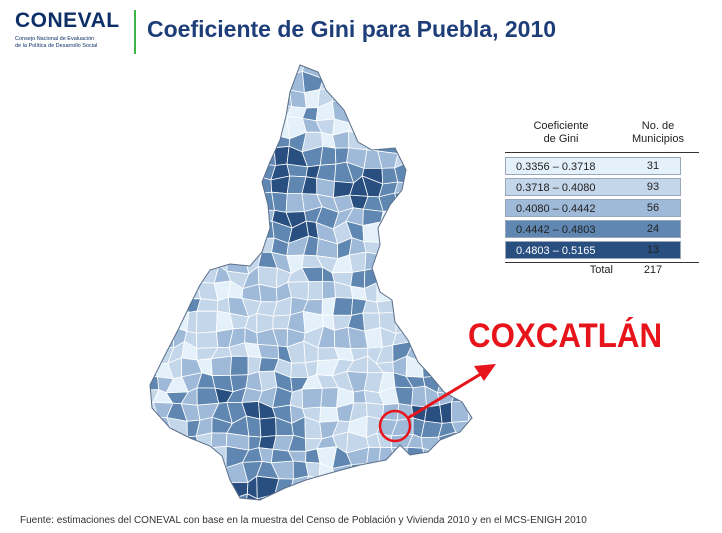  Describe the element at coordinates (395, 426) in the screenshot. I see `coxcatlan-highlight-circle` at that location.